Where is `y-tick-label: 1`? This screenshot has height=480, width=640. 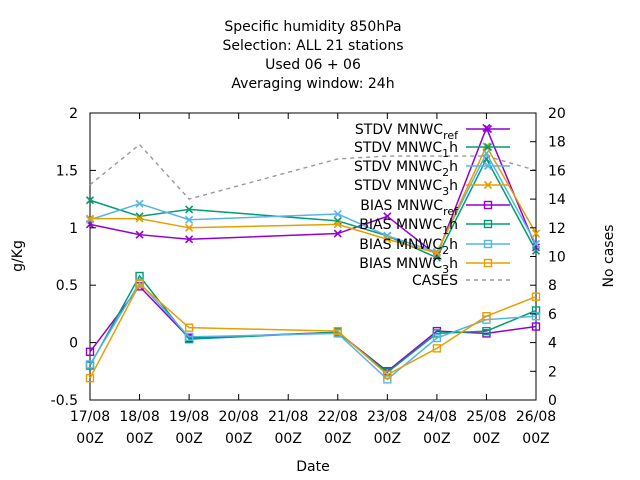 y-tick-label: 1 is located at coordinates (73, 229).